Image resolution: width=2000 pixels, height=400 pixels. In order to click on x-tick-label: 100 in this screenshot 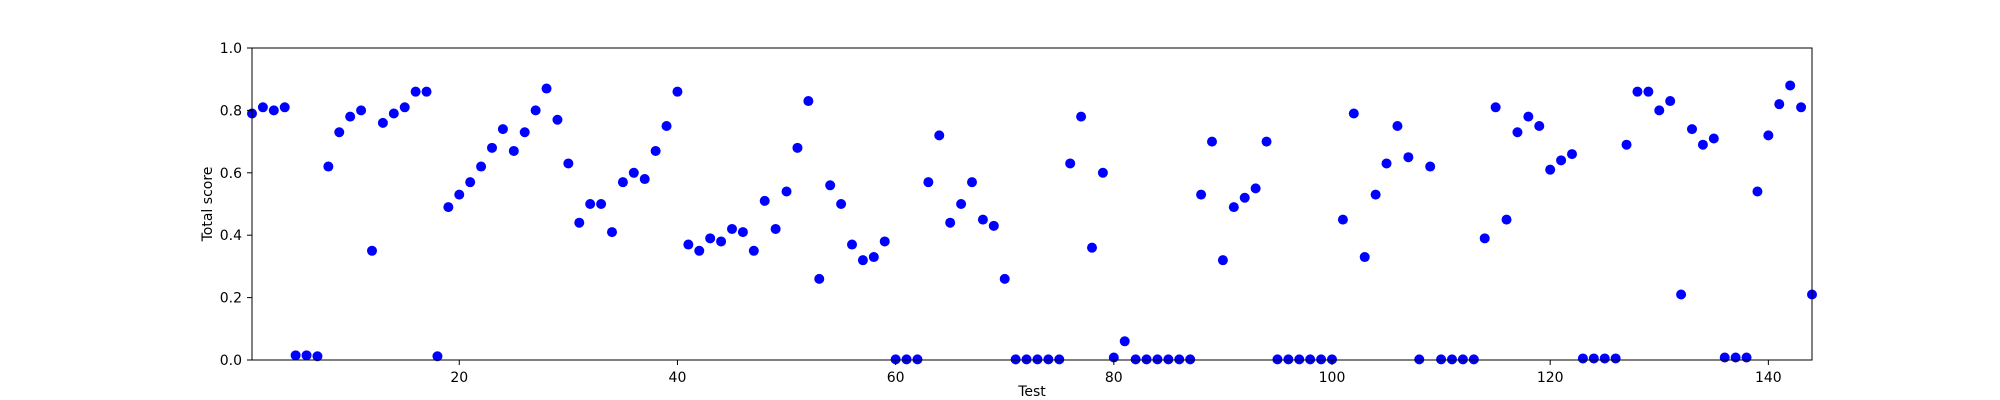, I will do `click(1332, 378)`.